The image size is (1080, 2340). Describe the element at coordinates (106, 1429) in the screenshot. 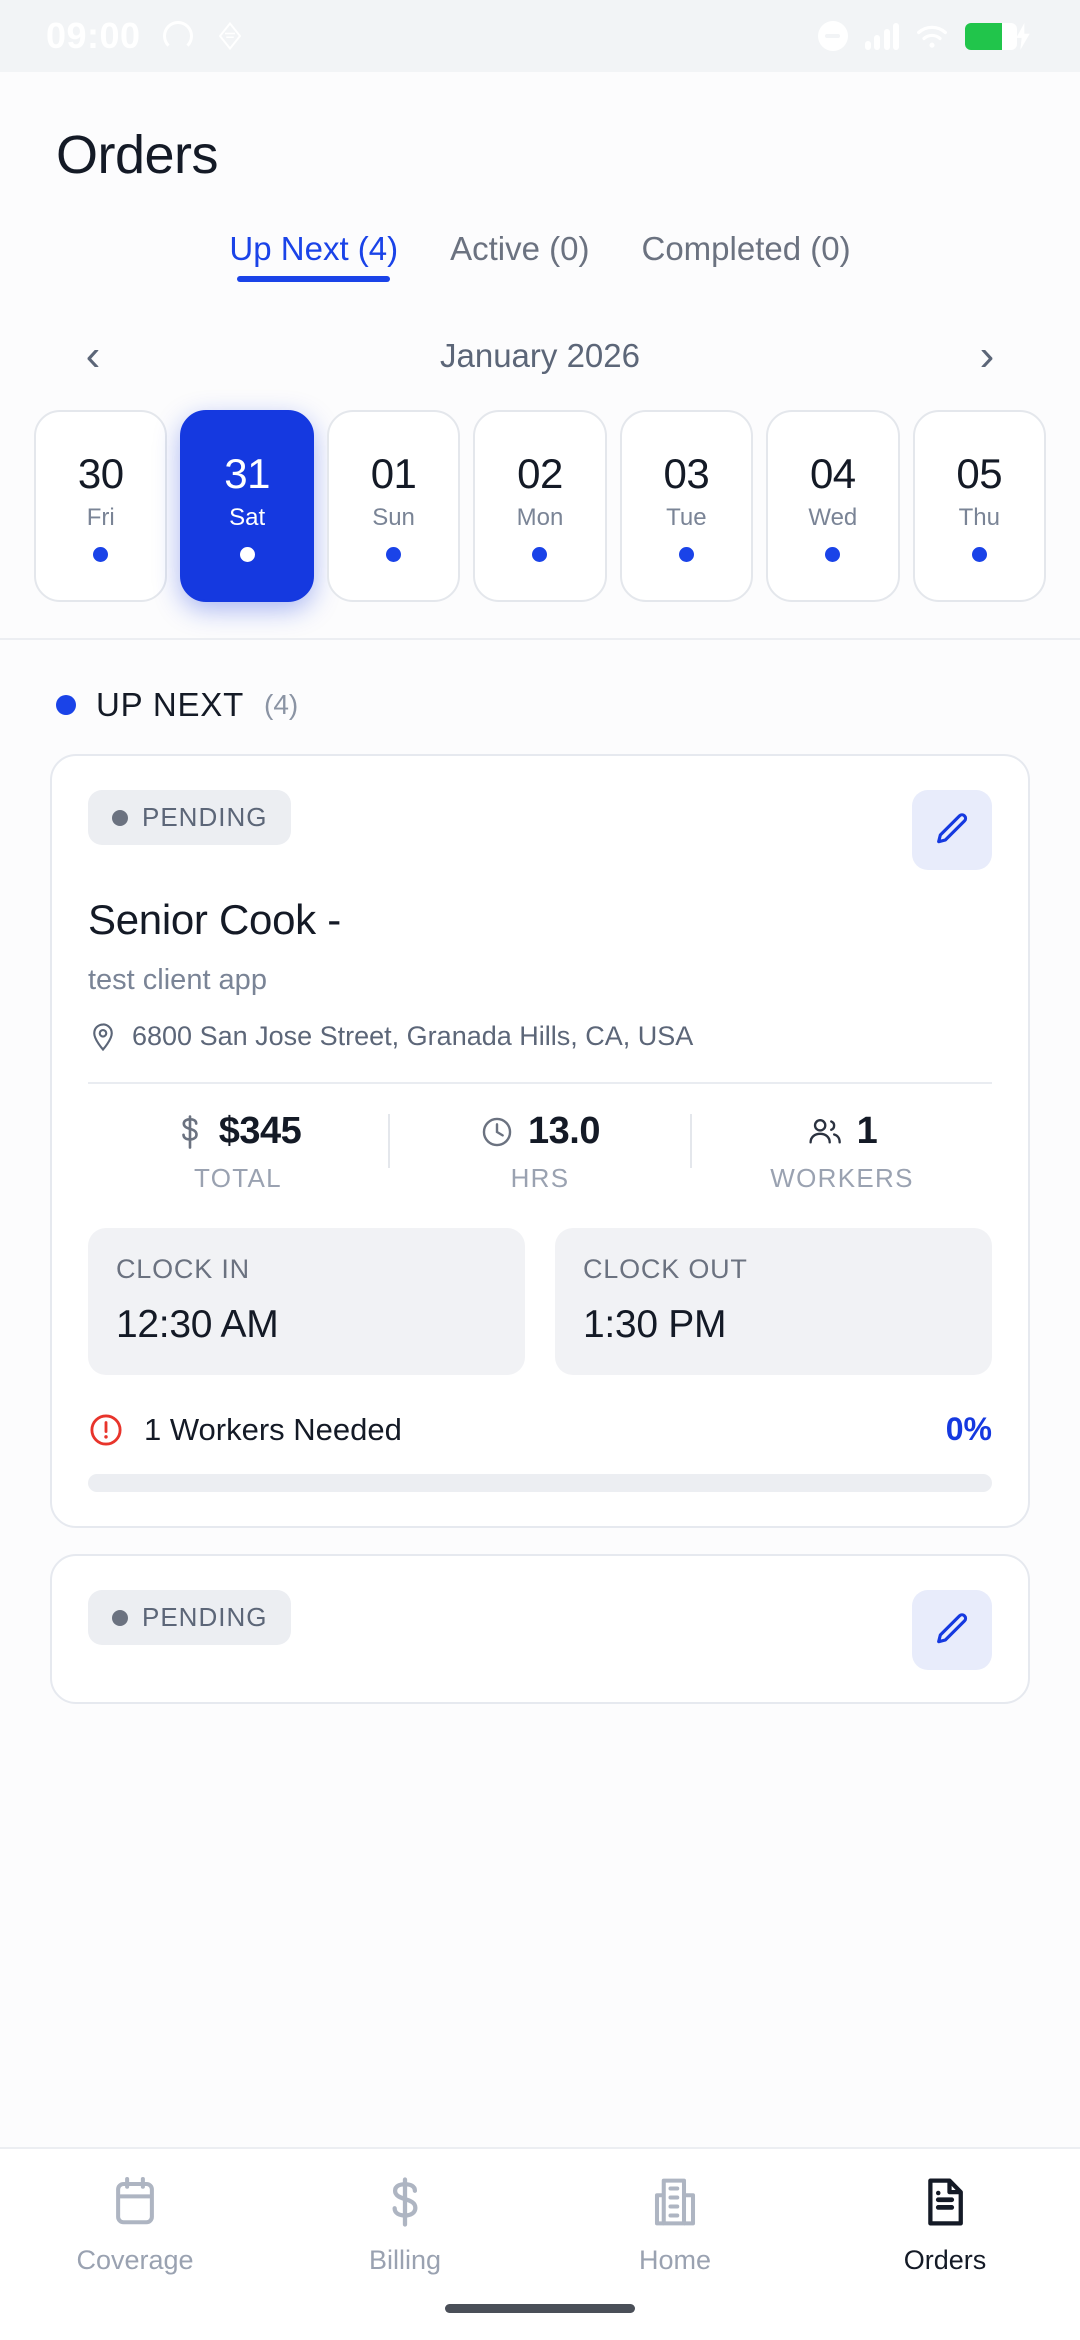

I see `alert-circle-icon` at that location.